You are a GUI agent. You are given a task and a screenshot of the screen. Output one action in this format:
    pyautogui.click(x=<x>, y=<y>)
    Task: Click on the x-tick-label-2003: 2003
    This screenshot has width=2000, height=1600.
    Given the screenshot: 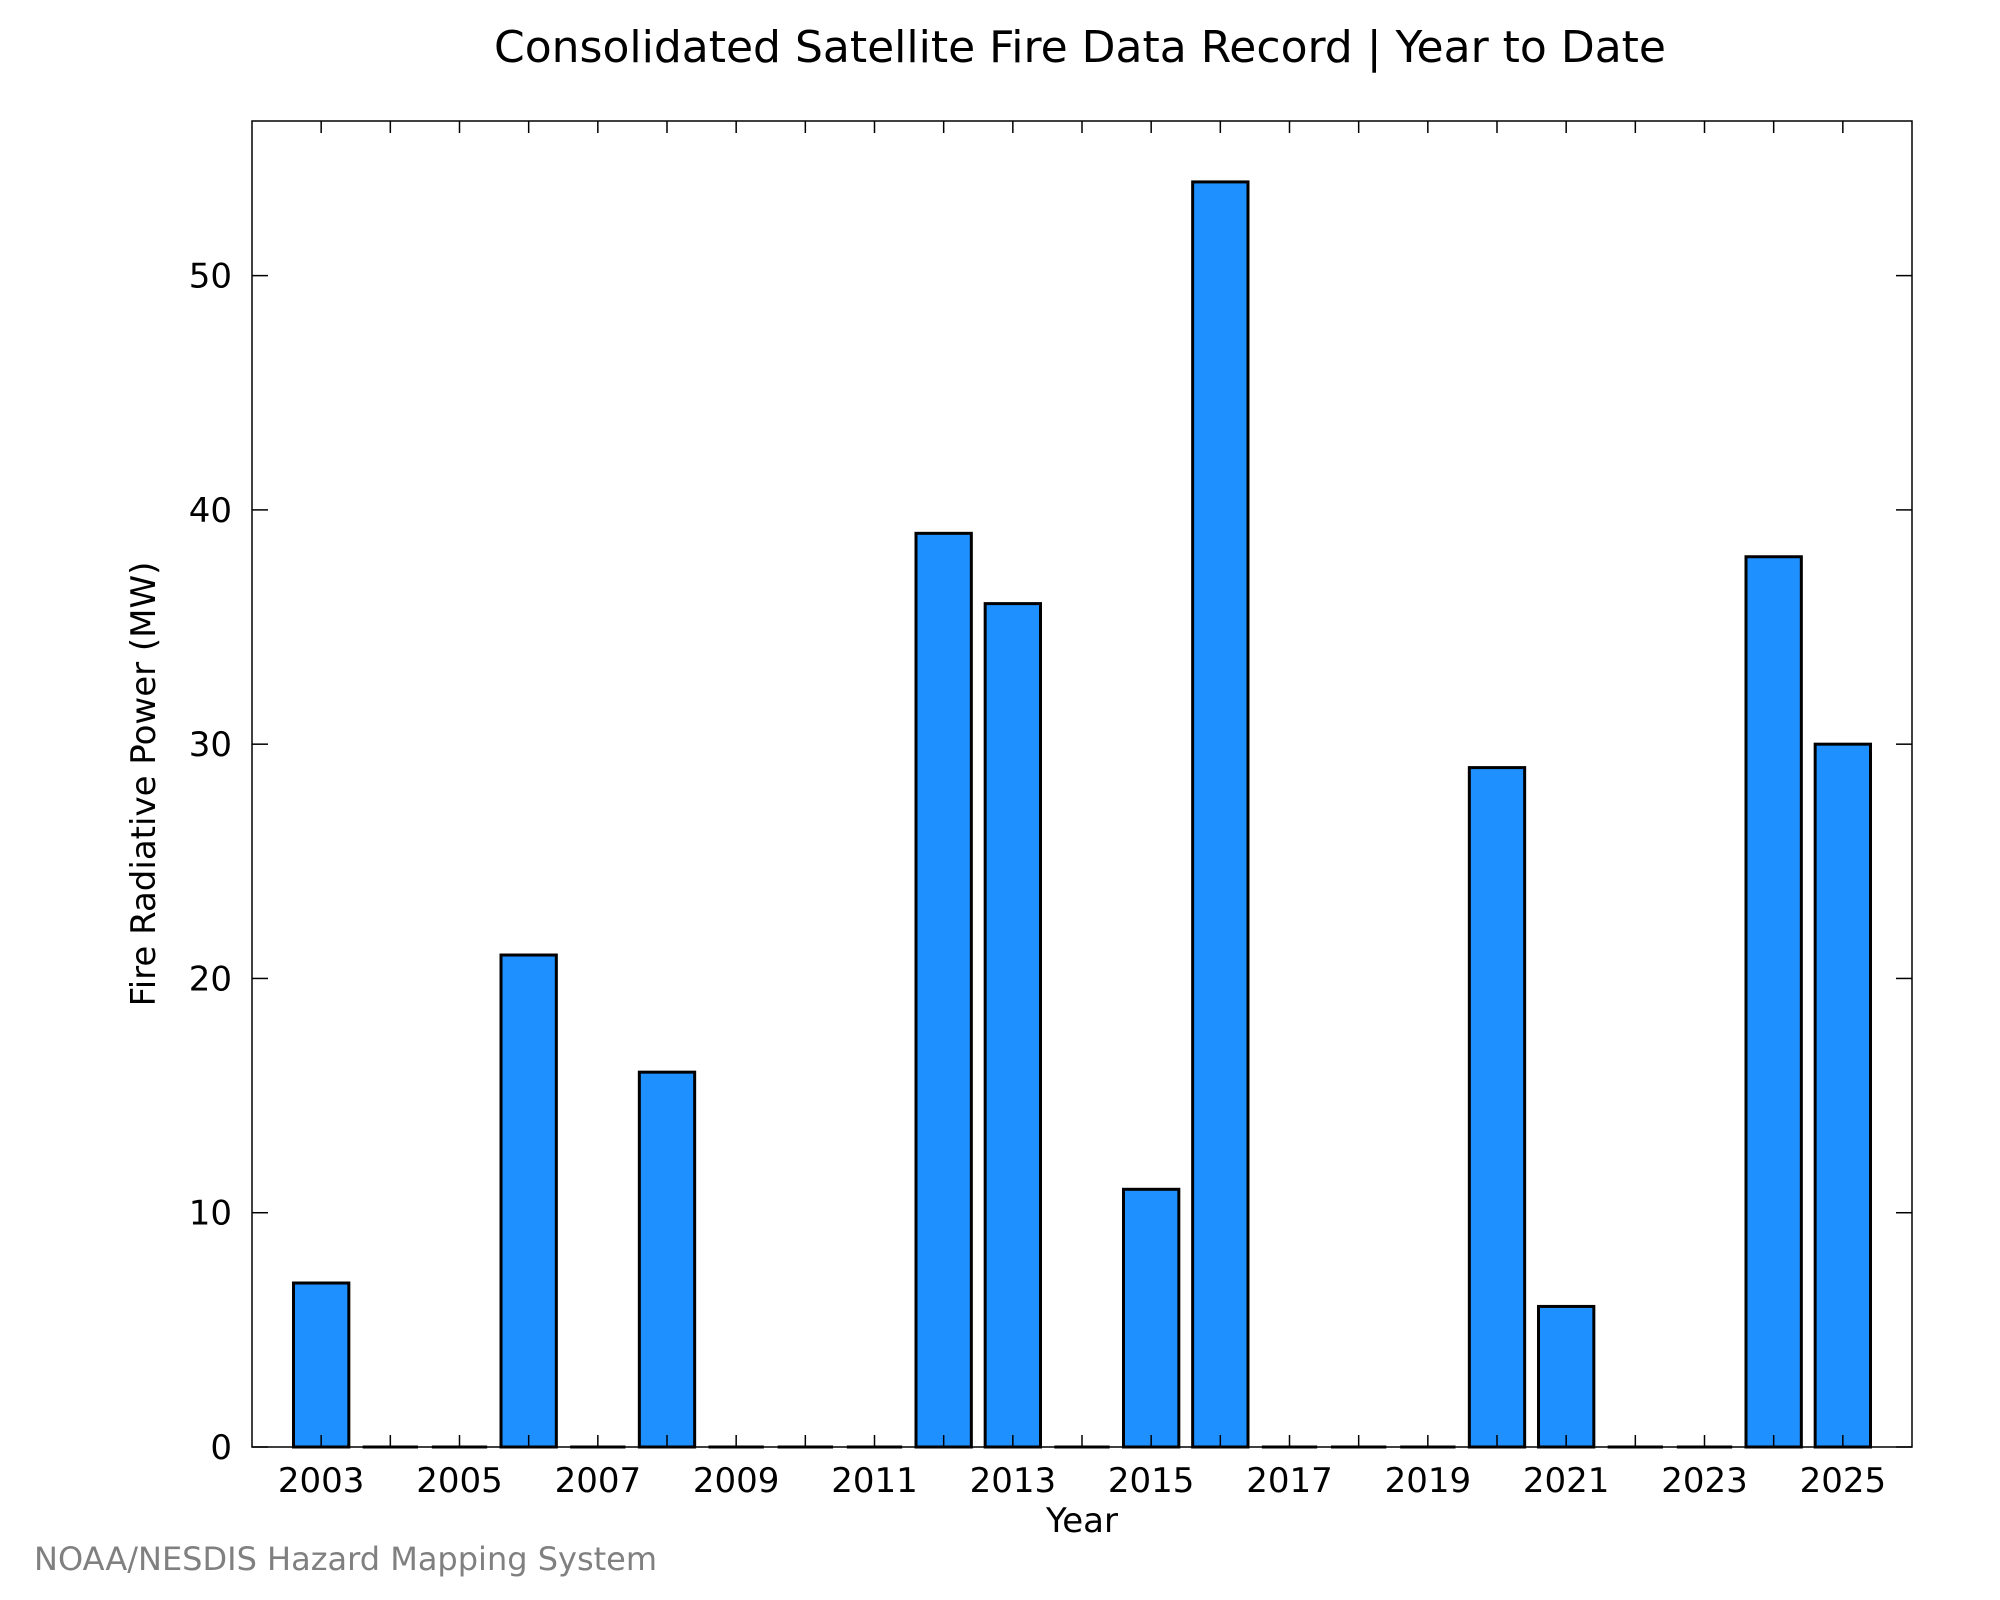 What is the action you would take?
    pyautogui.click(x=321, y=1481)
    